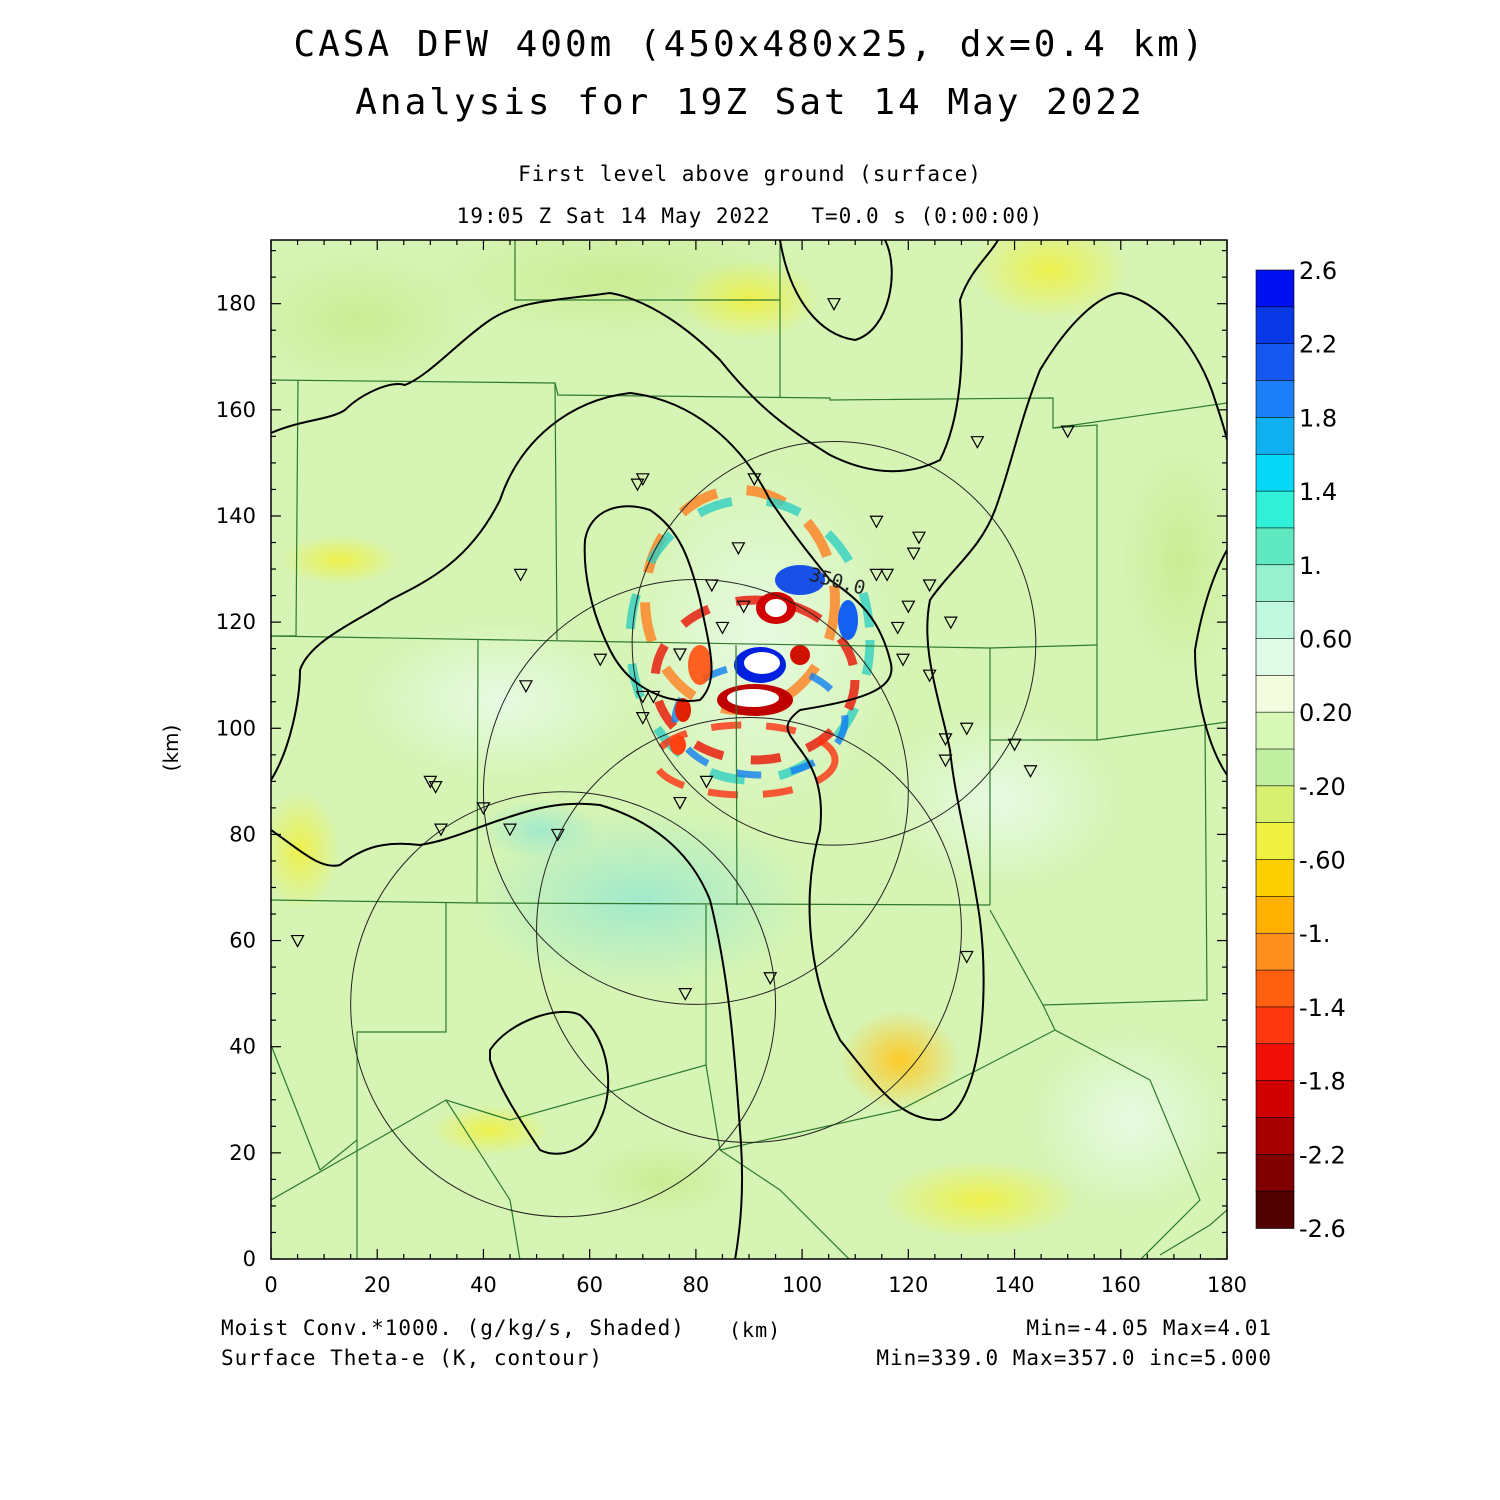 The width and height of the screenshot is (1500, 1500). I want to click on y-tick-label: 120, so click(236, 622).